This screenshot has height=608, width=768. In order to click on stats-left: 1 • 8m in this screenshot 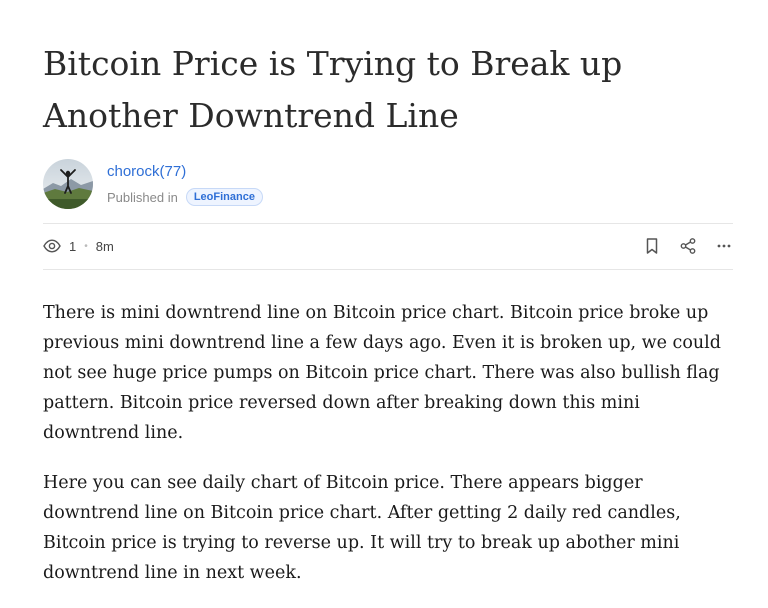, I will do `click(78, 246)`.